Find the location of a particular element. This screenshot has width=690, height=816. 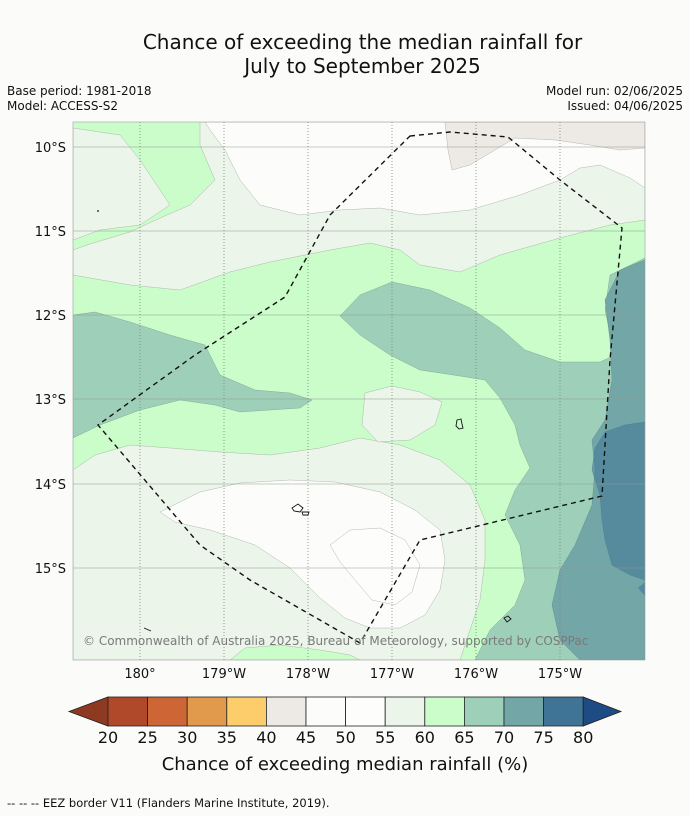

lat-label-11s: 11°S is located at coordinates (50, 232).